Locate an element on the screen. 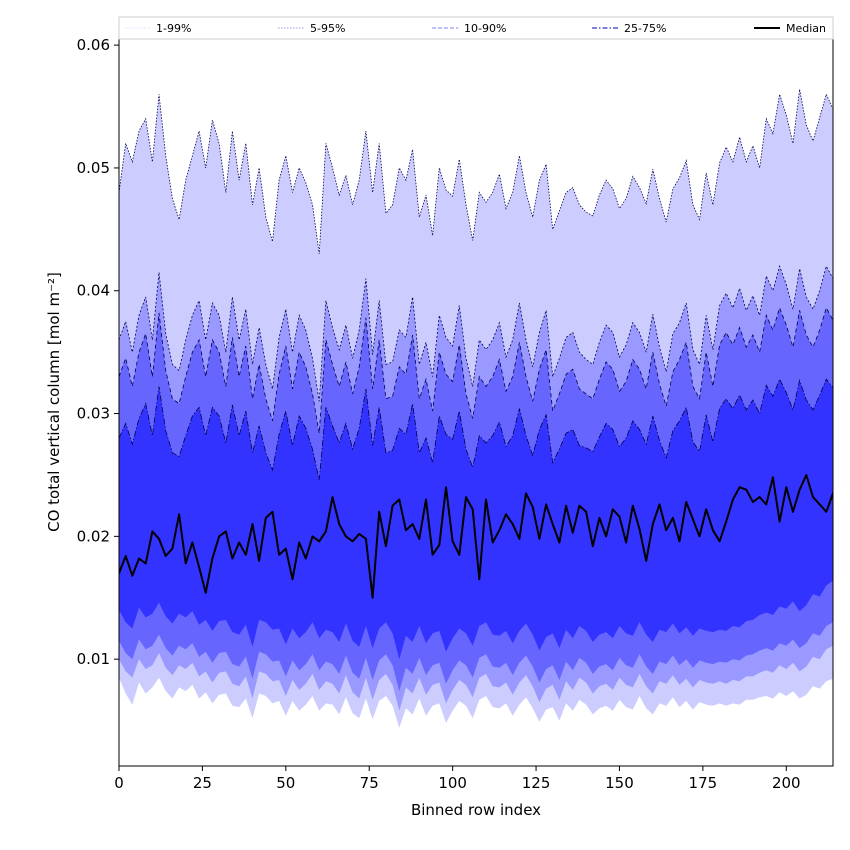 The width and height of the screenshot is (850, 850). y-tick-label: 0.03 is located at coordinates (93, 414).